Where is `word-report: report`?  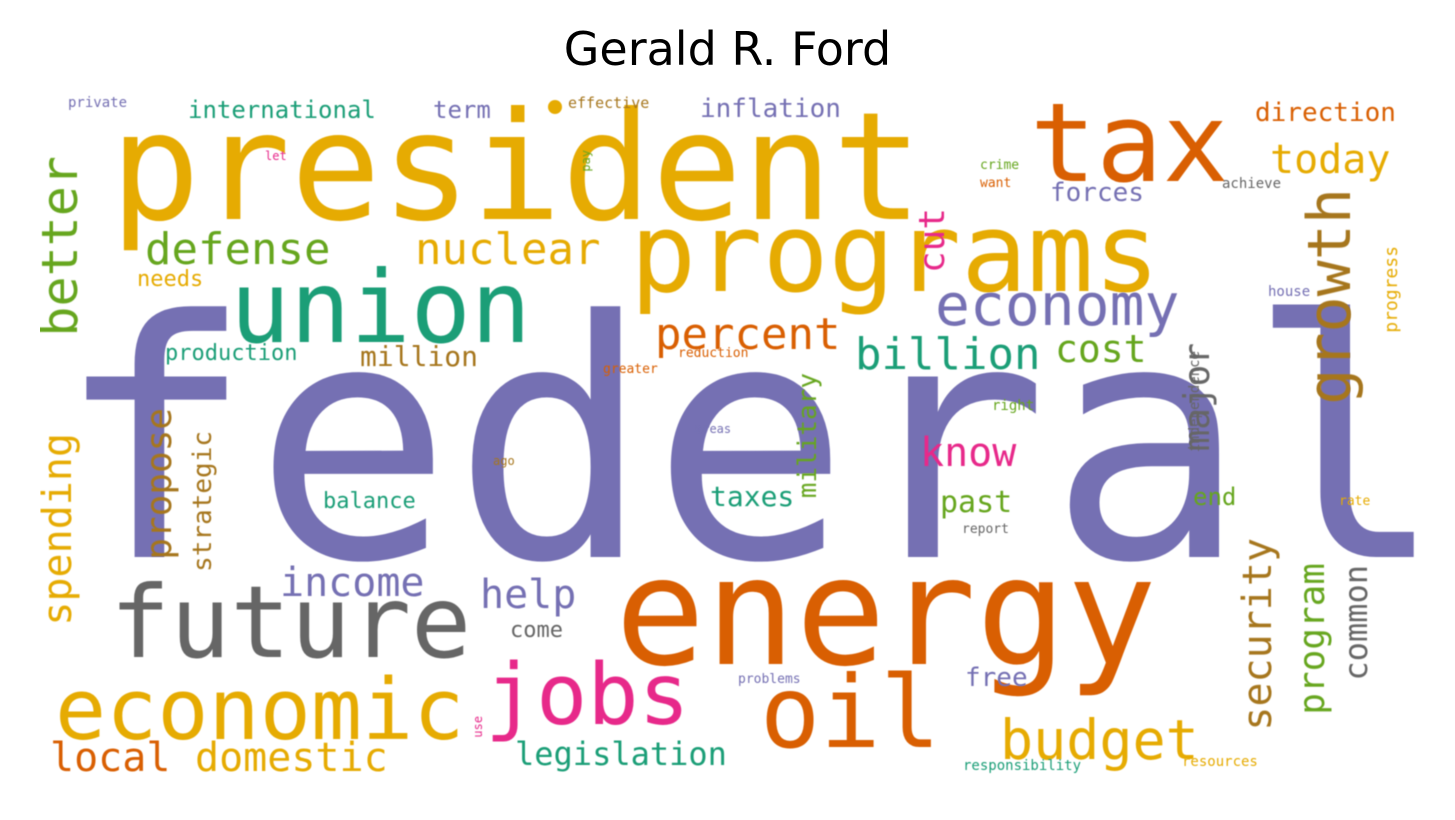
word-report: report is located at coordinates (985, 529).